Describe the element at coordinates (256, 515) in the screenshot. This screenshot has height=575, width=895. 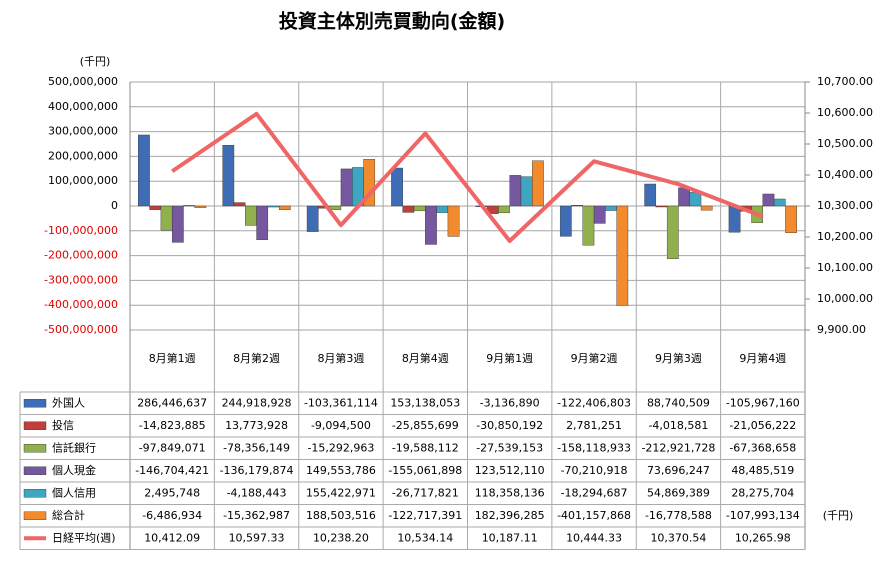
I see `table-cell: -15,362,987` at that location.